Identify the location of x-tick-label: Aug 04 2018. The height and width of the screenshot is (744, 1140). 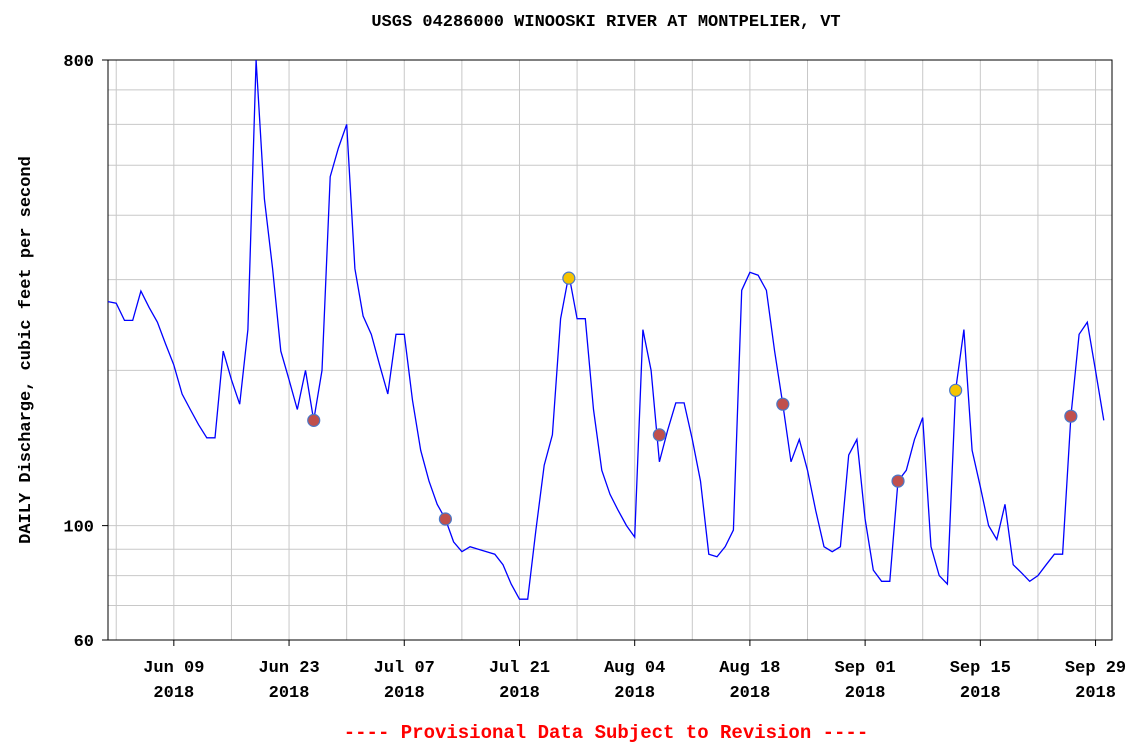
(635, 681).